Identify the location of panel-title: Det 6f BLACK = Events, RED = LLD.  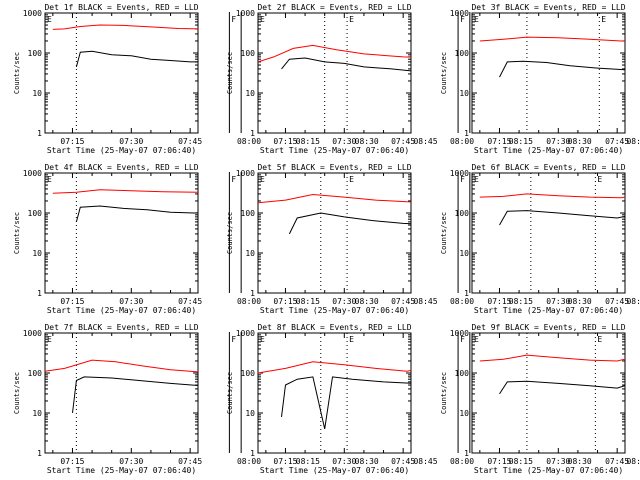
(548, 167).